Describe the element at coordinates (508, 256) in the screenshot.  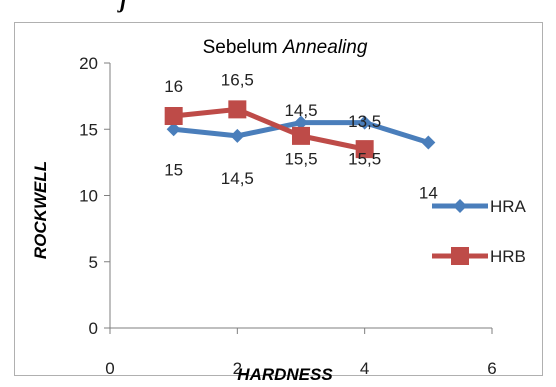
I see `legend-label-hrb: HRB` at that location.